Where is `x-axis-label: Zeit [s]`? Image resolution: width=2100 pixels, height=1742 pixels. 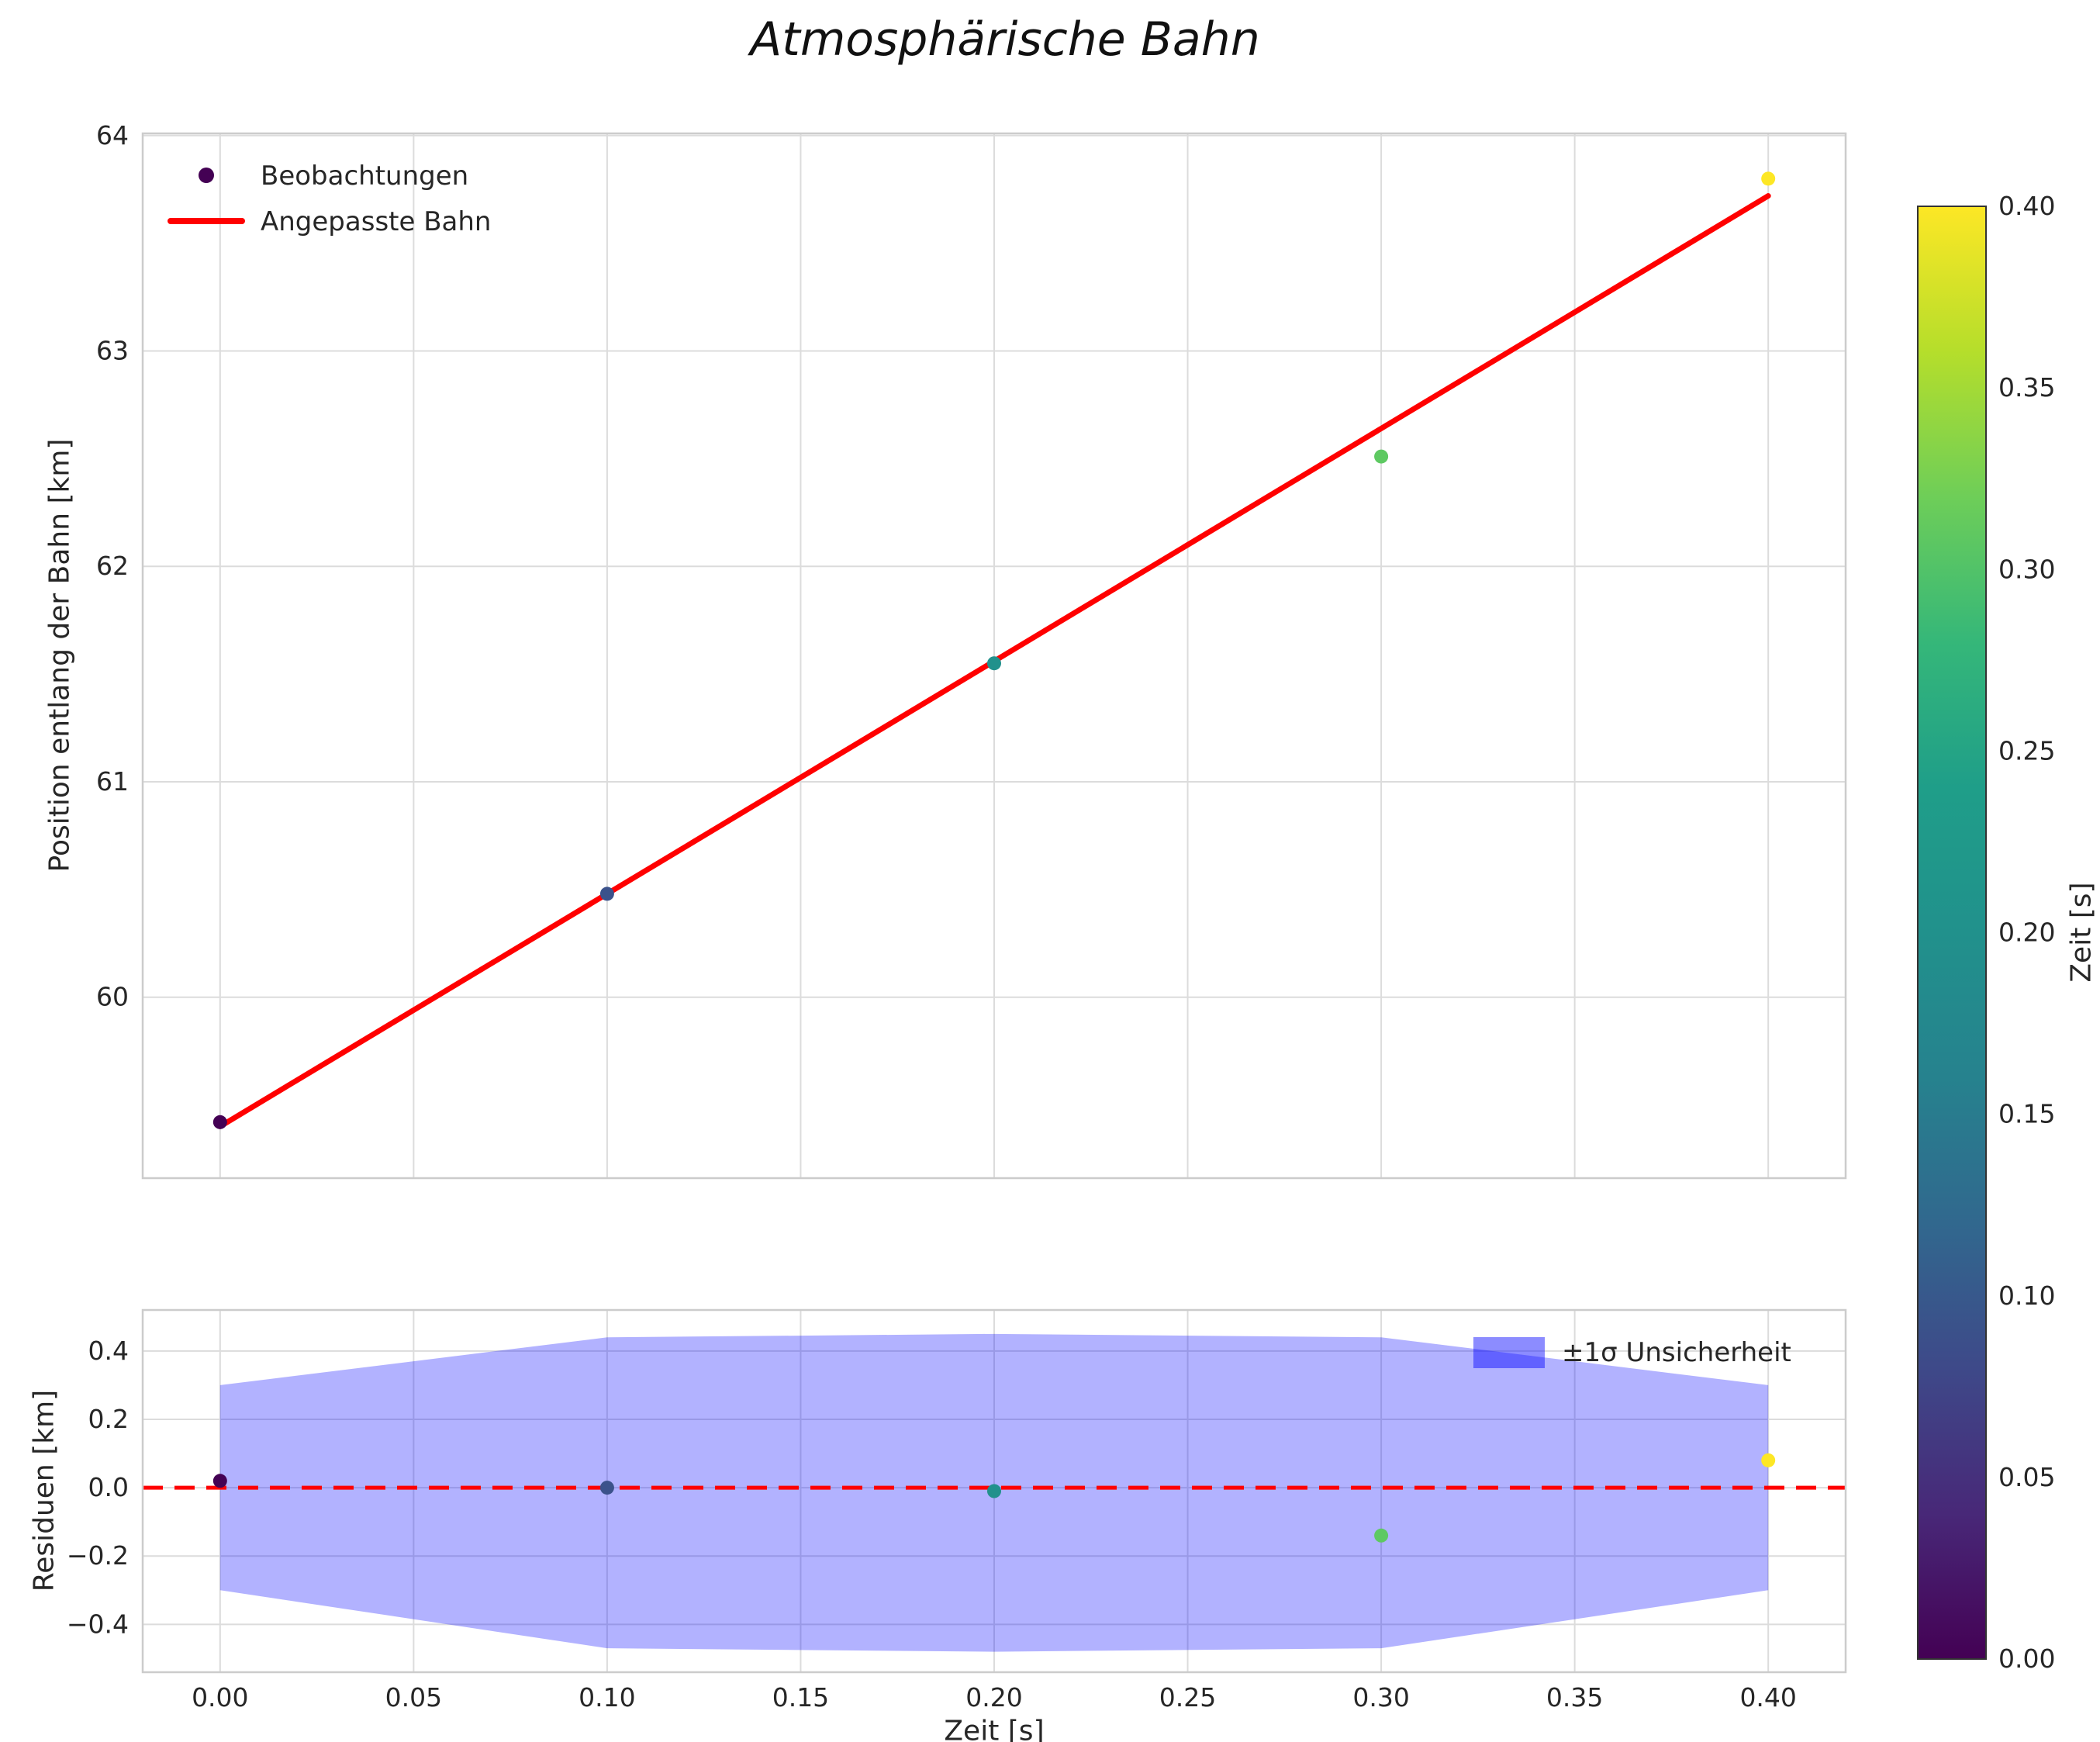
x-axis-label: Zeit [s] is located at coordinates (994, 1728).